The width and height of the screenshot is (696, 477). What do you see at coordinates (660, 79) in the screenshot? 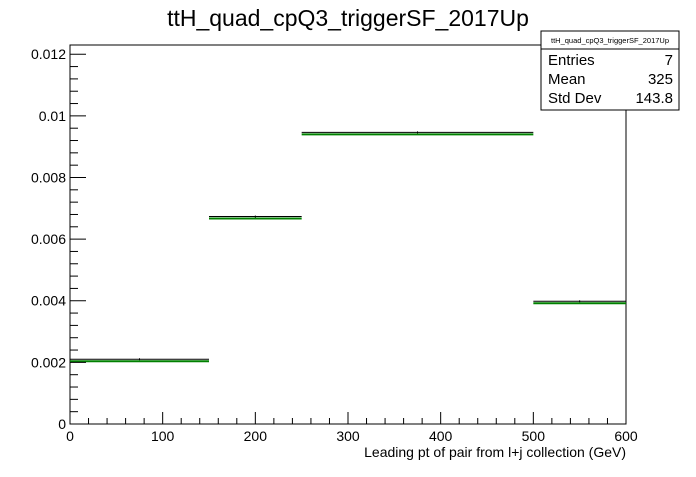
I see `stats-row-value: 325` at bounding box center [660, 79].